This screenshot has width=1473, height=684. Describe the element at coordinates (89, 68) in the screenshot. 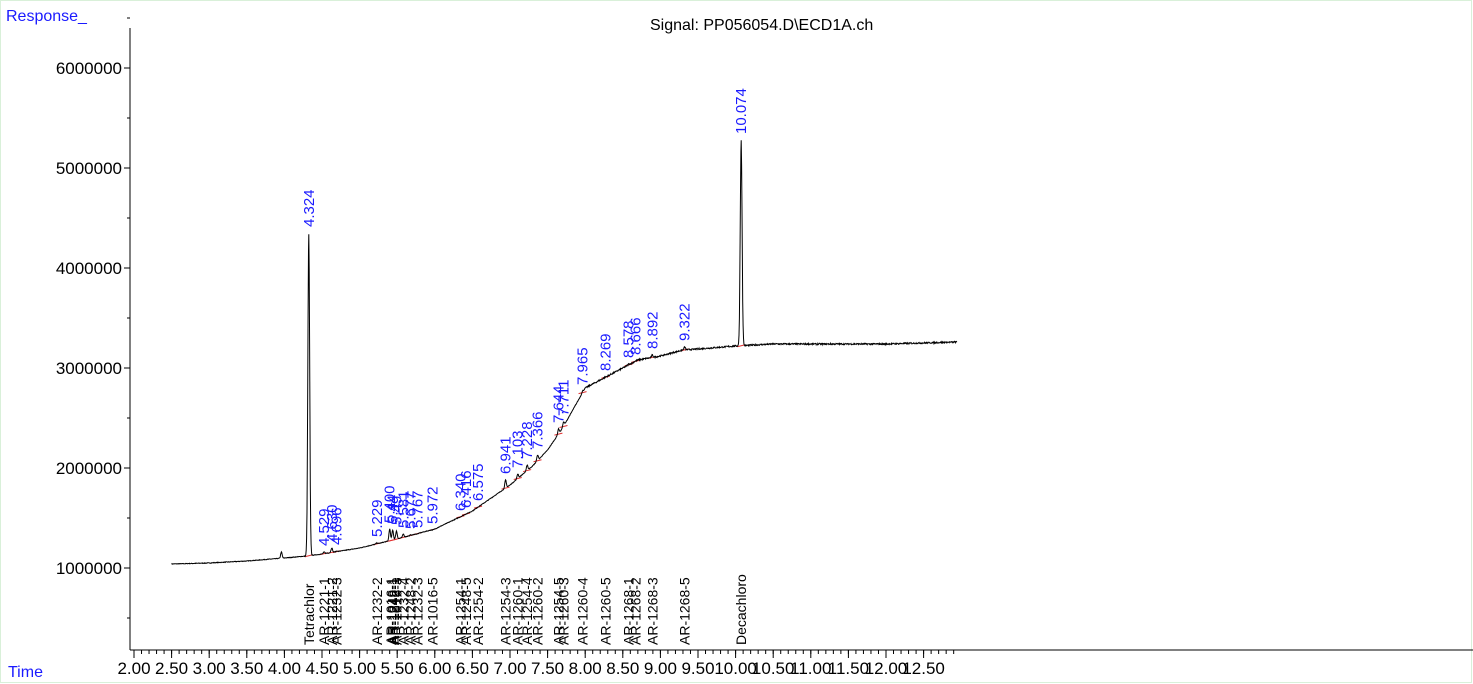

I see `y-tick-label: 6000000` at that location.